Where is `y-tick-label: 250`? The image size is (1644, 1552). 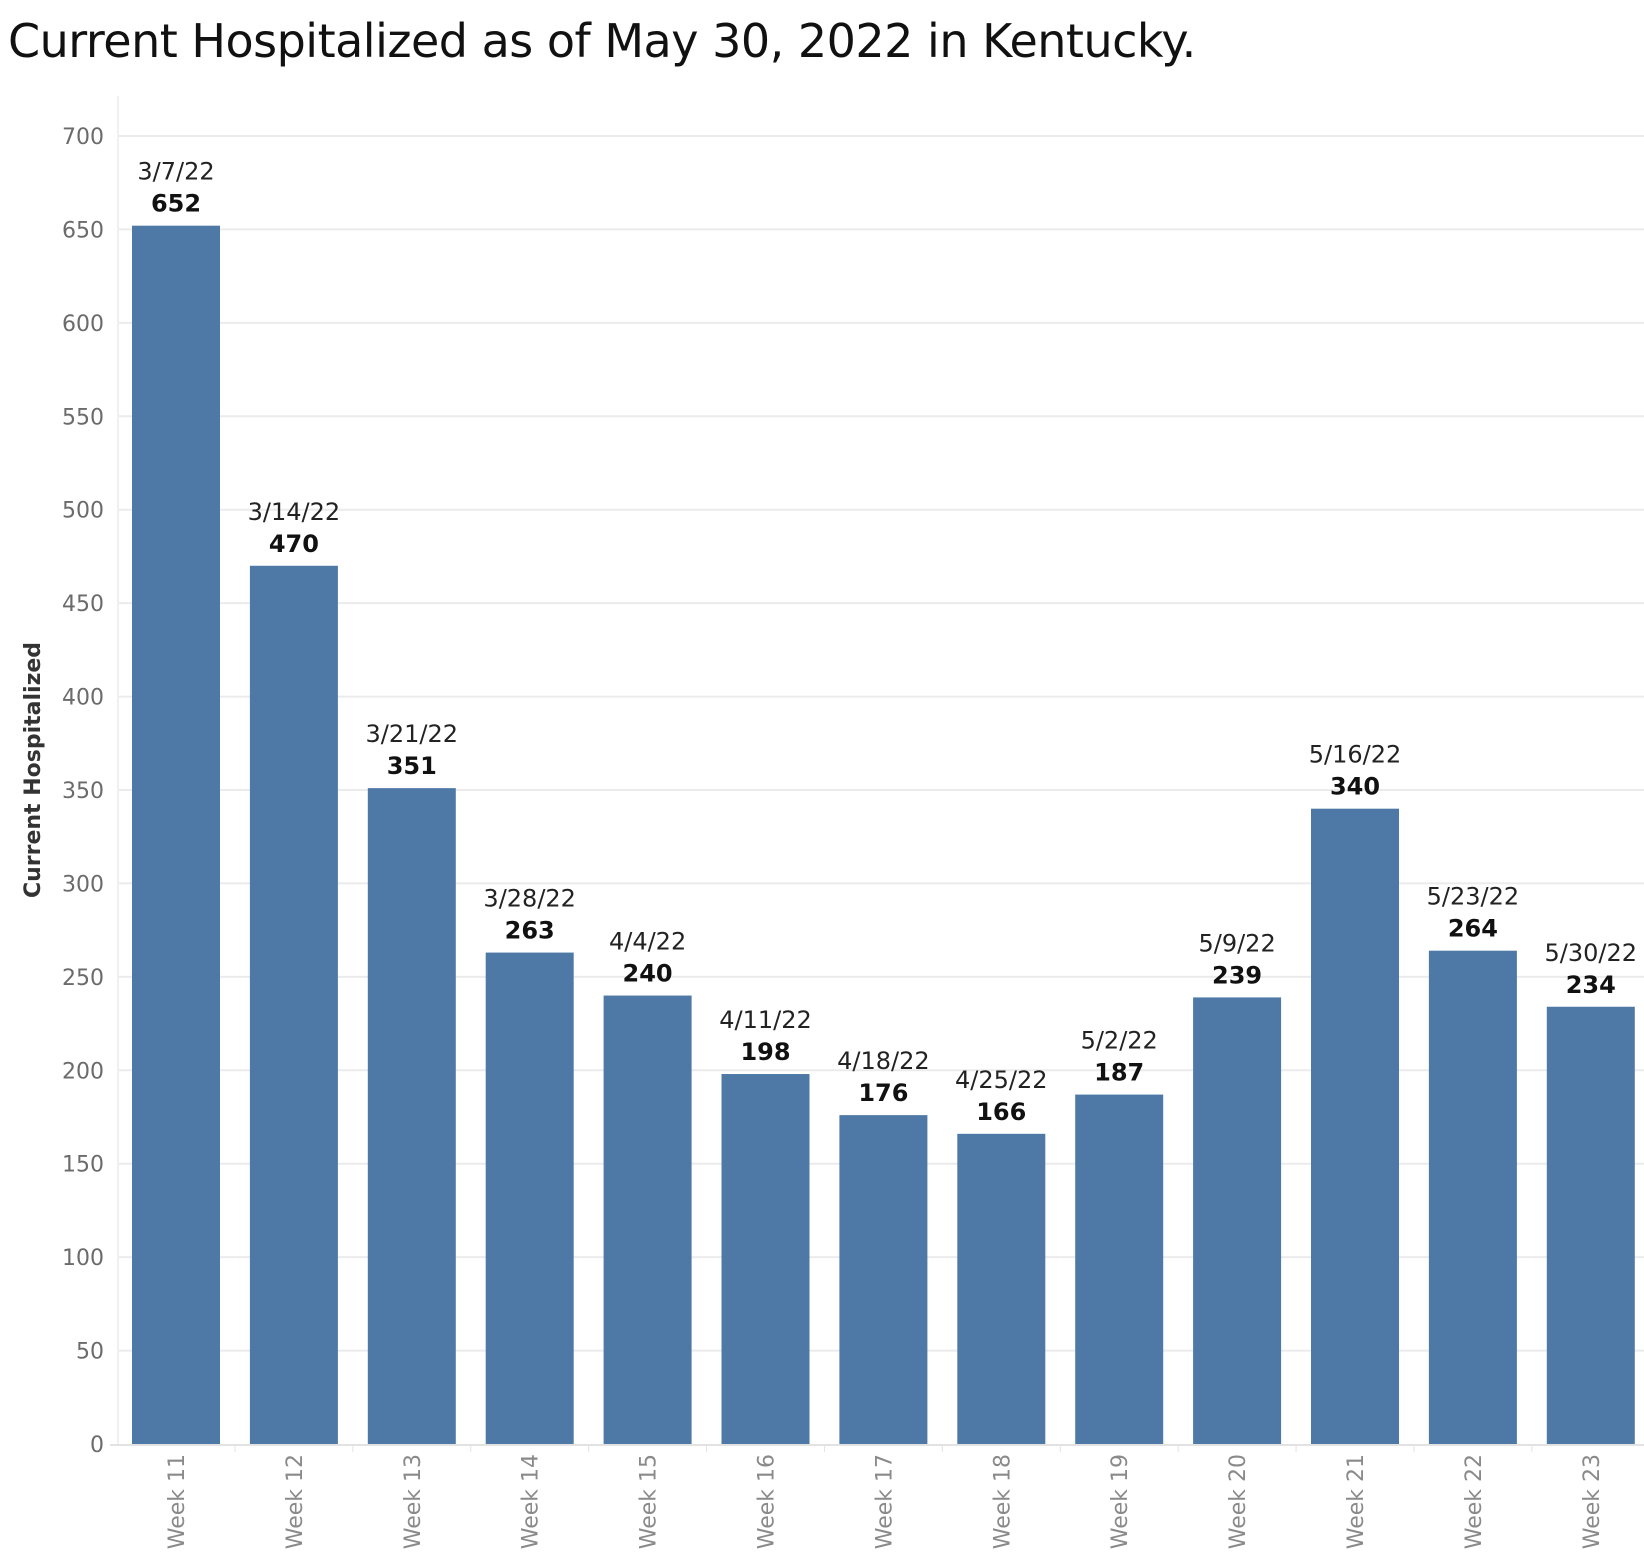 y-tick-label: 250 is located at coordinates (83, 978).